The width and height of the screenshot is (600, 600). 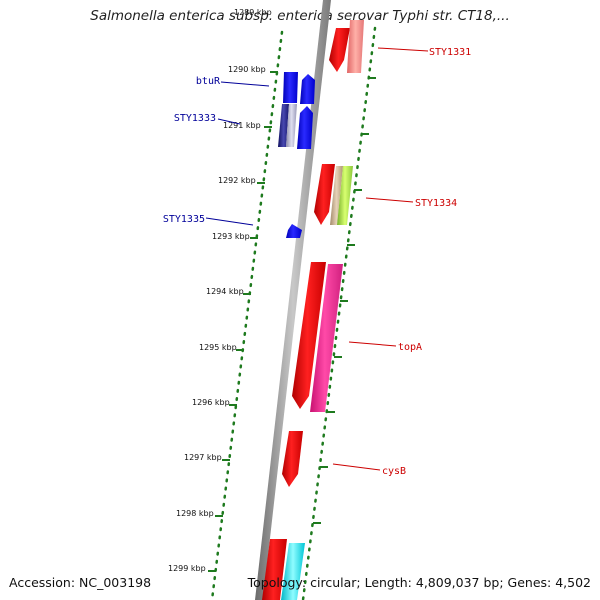 What do you see at coordinates (195, 513) in the screenshot?
I see `kbp-label: 1298 kbp` at bounding box center [195, 513].